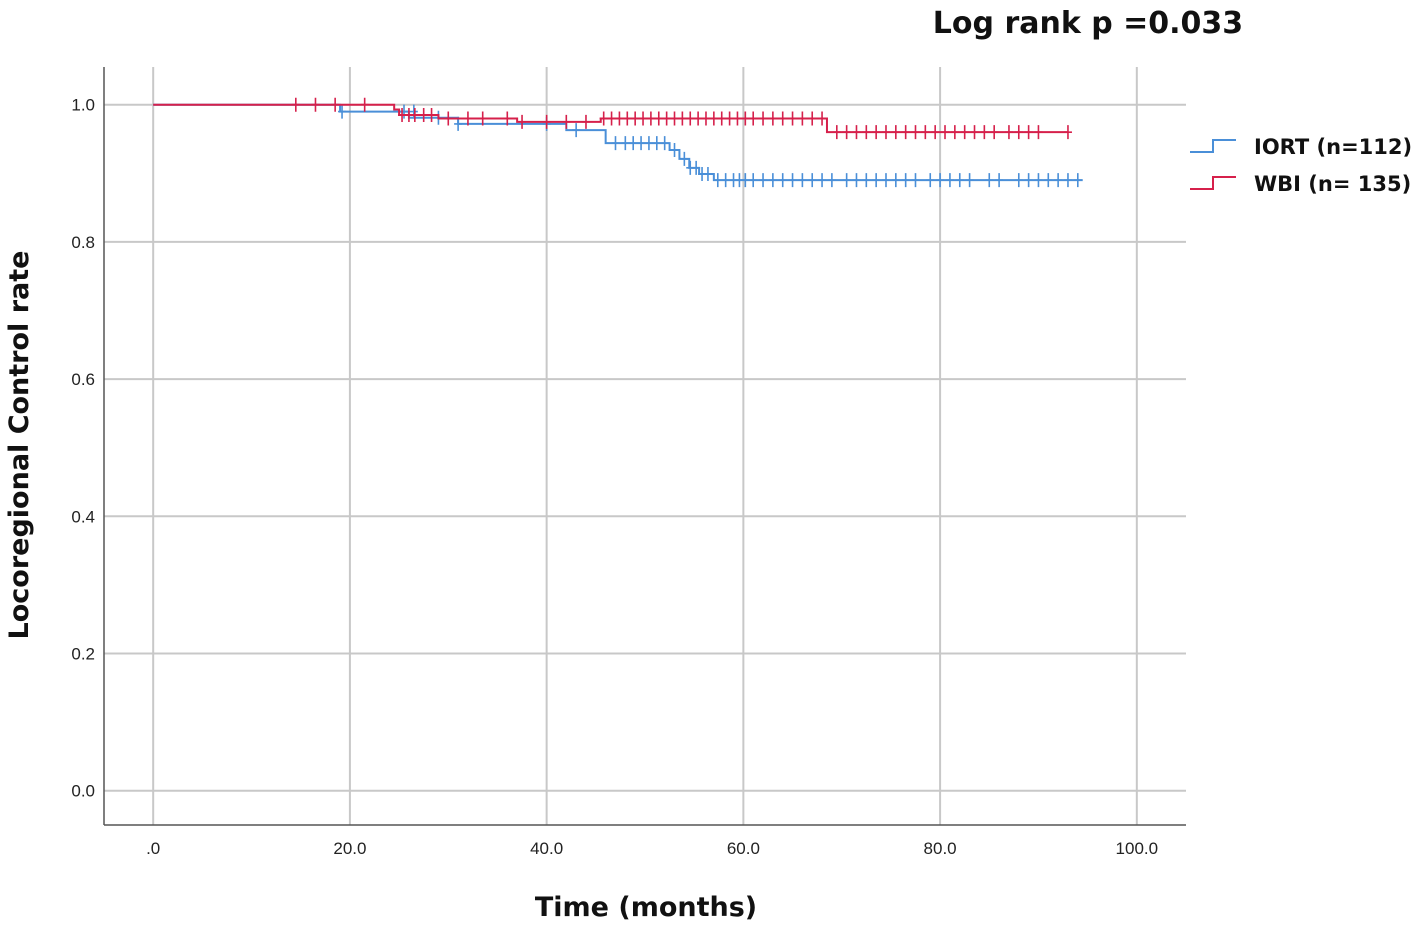 The width and height of the screenshot is (1417, 925). What do you see at coordinates (83, 105) in the screenshot?
I see `y-tick-label: 1.0` at bounding box center [83, 105].